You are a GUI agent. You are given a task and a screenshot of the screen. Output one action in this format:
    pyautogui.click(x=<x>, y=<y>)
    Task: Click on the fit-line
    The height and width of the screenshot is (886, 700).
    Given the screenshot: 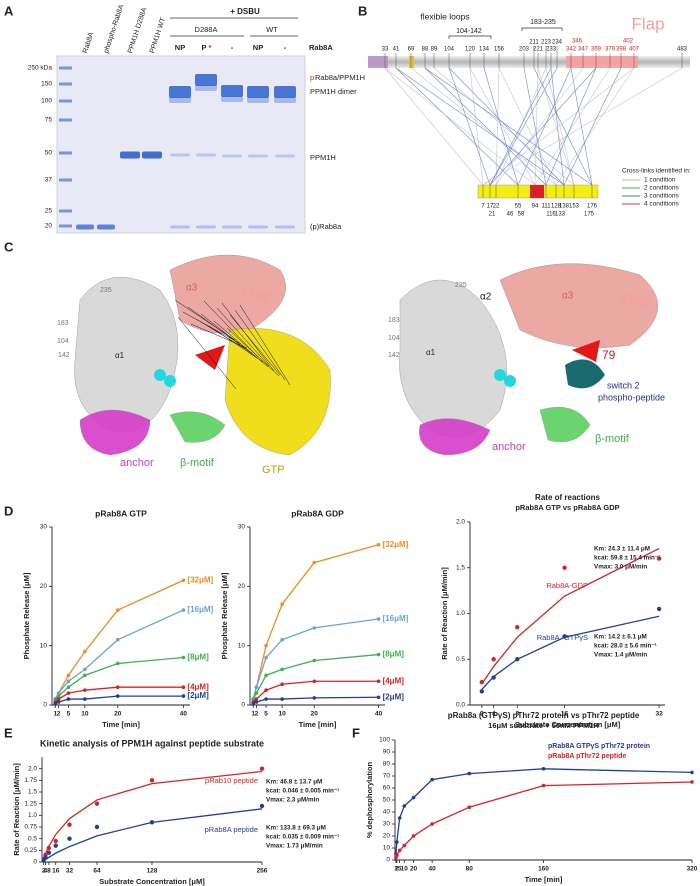 What is the action you would take?
    pyautogui.click(x=153, y=814)
    